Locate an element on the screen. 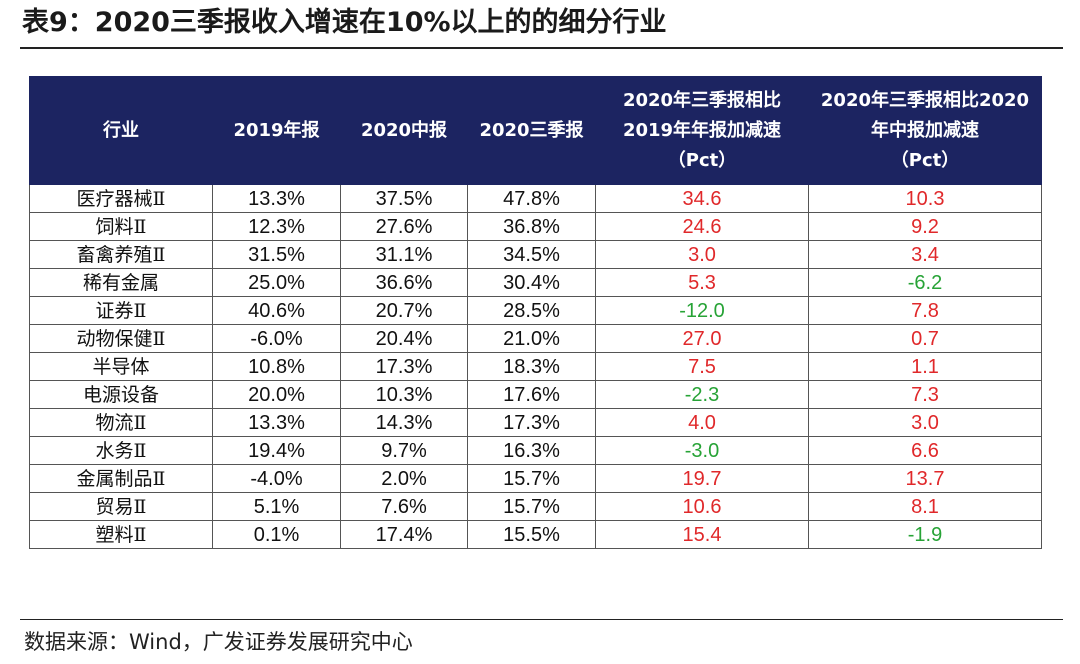  table-row: 塑料Ⅱ 0.1% 17.4% 15.5% 15.4 -1.9 is located at coordinates (535, 534).